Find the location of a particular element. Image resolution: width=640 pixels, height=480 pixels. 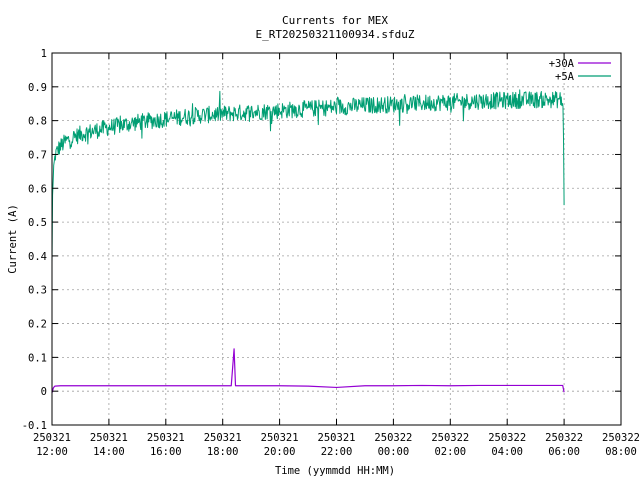

x-tick-time-label: 18:00 is located at coordinates (223, 452).